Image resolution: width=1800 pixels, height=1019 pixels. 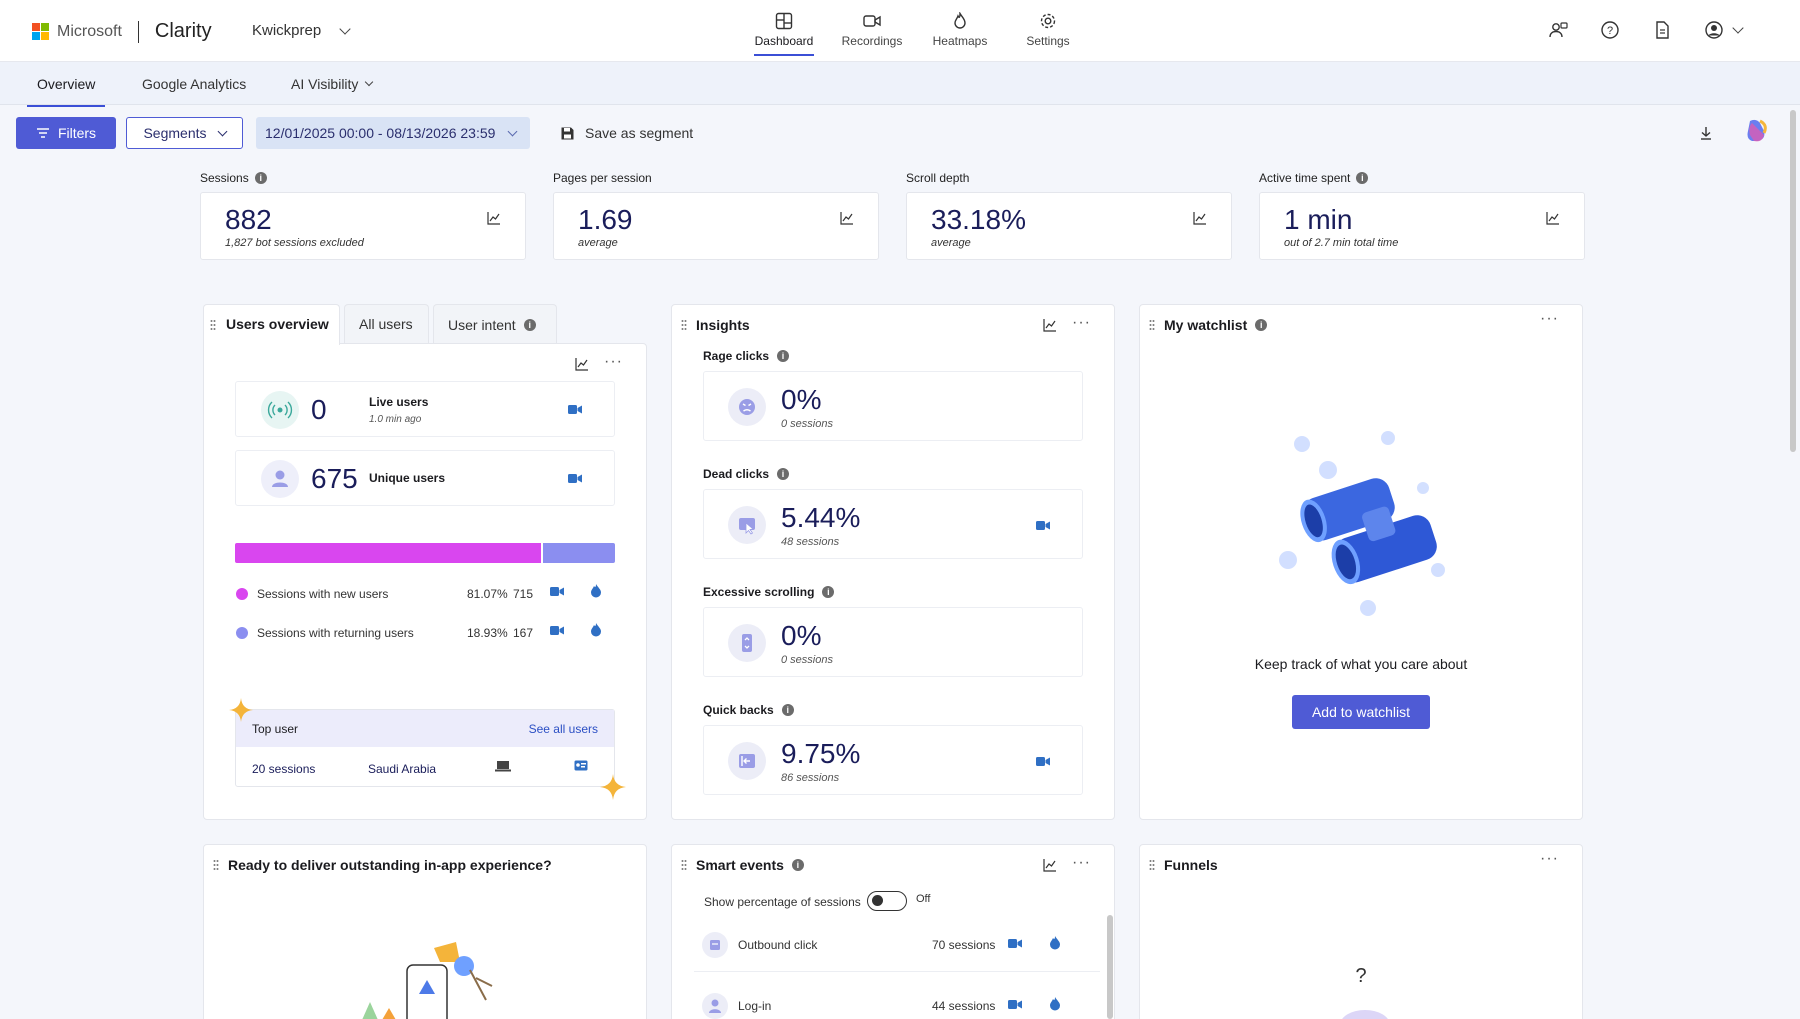 What do you see at coordinates (1724, 30) in the screenshot?
I see `account-menu` at bounding box center [1724, 30].